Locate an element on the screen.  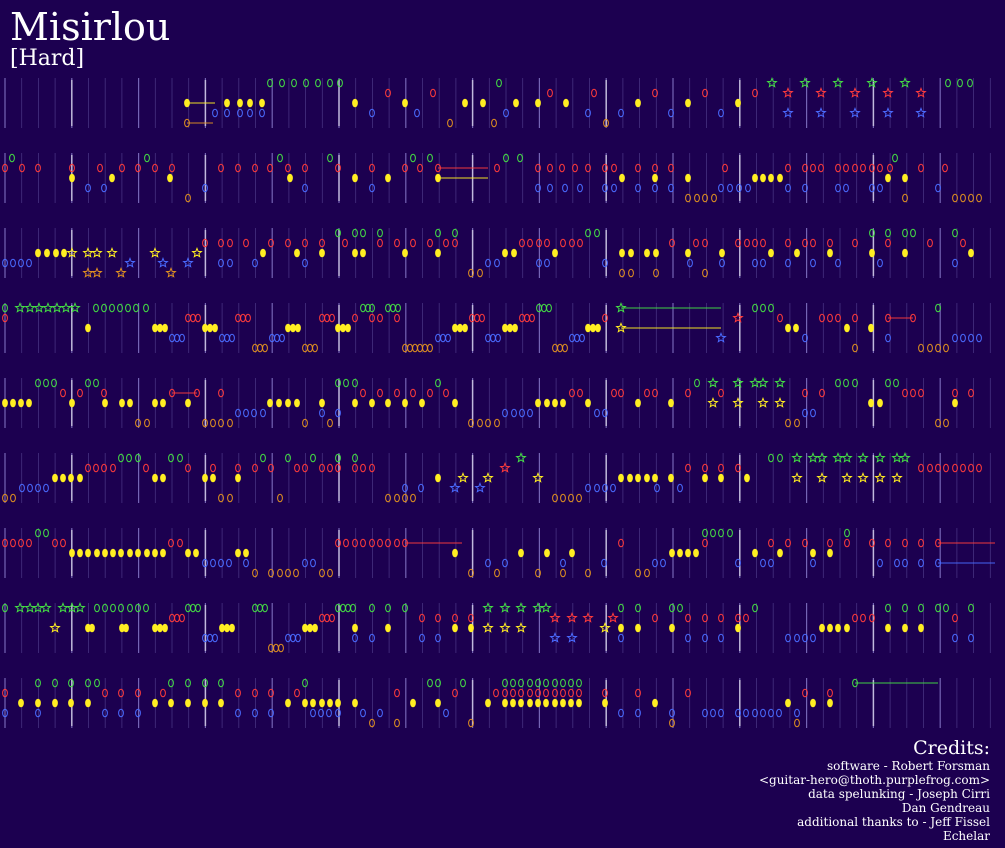
chart-row is located at coordinates (496, 253).